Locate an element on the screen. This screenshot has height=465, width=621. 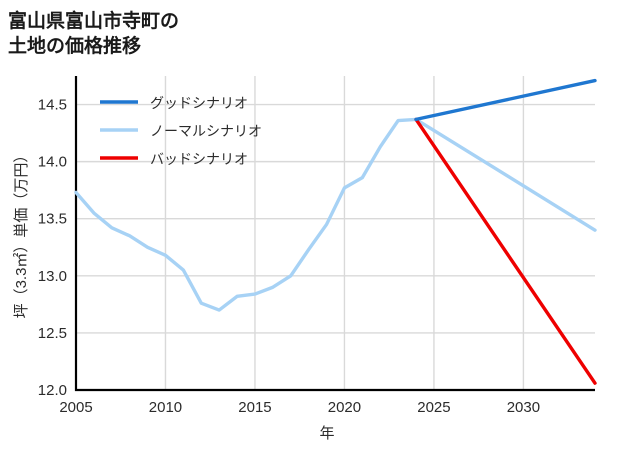
y-axis-title: 坪（3.3㎡）単価（万円） is located at coordinates (21, 233).